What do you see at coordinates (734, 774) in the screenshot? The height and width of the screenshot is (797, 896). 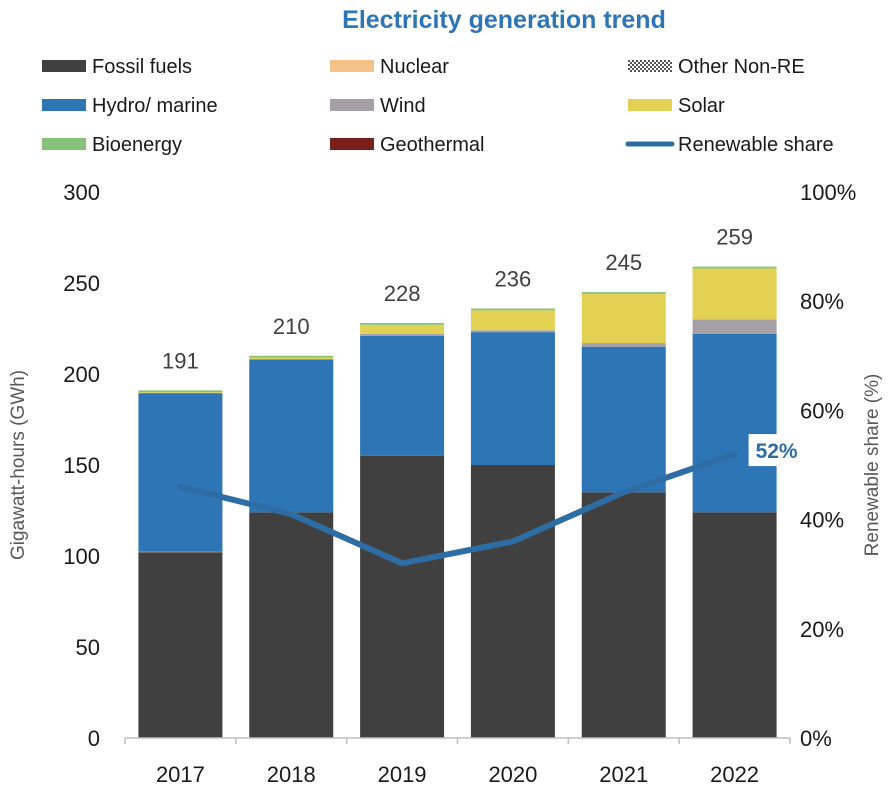 I see `x-tick-label: 2022` at bounding box center [734, 774].